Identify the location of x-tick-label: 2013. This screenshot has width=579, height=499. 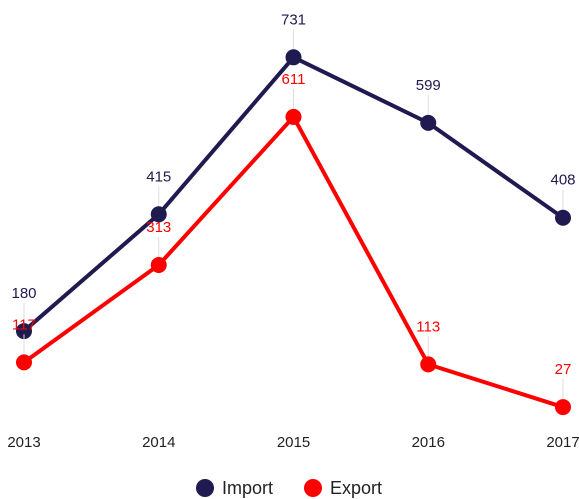
(23, 442).